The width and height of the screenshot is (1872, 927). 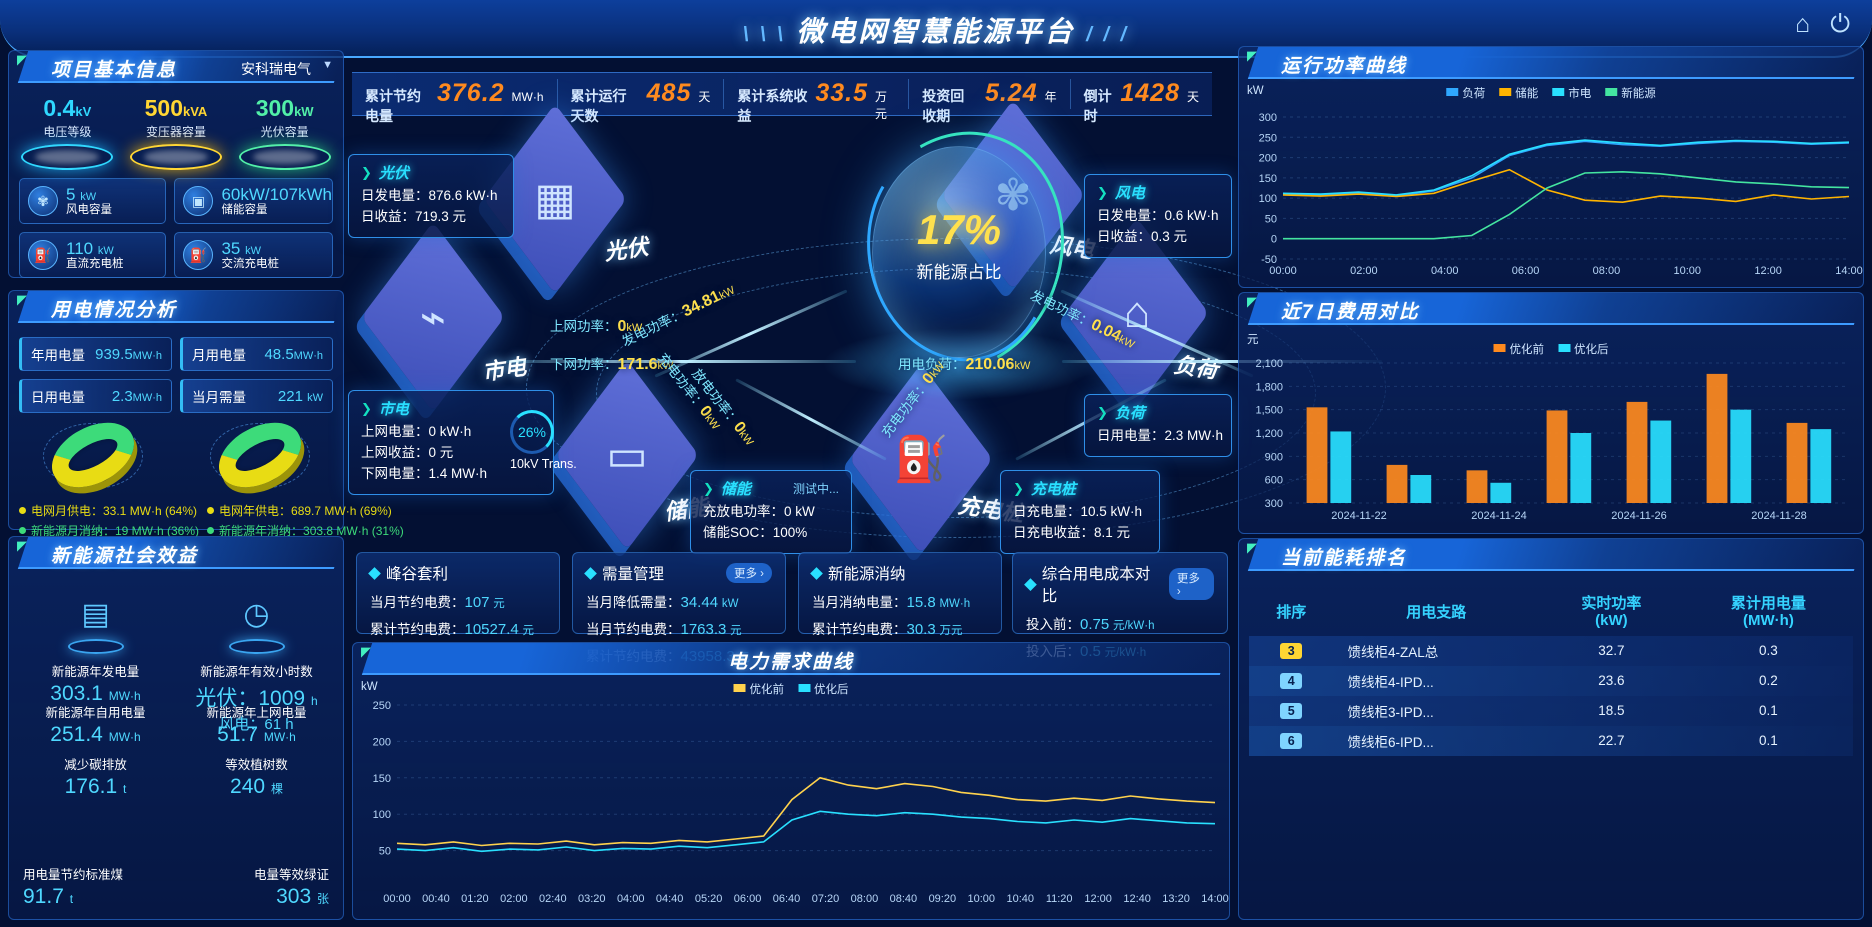 What do you see at coordinates (1551, 650) in the screenshot?
I see `table-row: 3 馈线柜4-ZAL总 32.7 0.3` at bounding box center [1551, 650].